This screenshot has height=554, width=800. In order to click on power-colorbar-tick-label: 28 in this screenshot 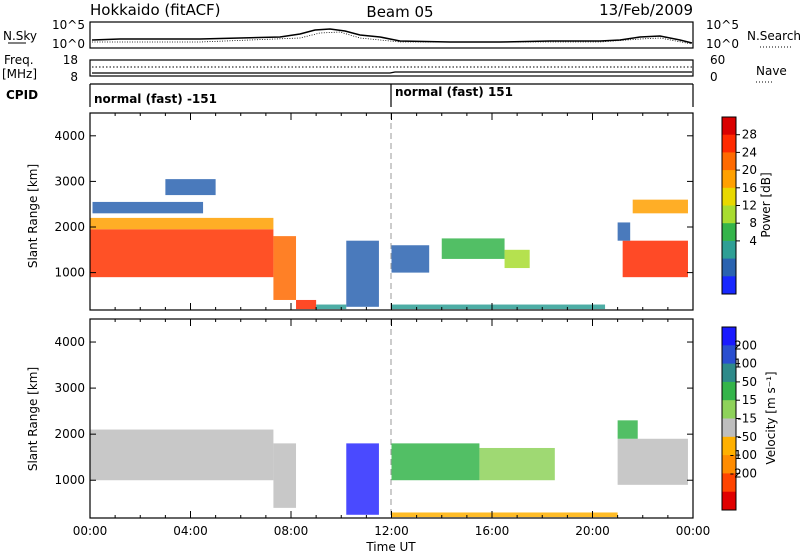, I will do `click(749, 135)`.